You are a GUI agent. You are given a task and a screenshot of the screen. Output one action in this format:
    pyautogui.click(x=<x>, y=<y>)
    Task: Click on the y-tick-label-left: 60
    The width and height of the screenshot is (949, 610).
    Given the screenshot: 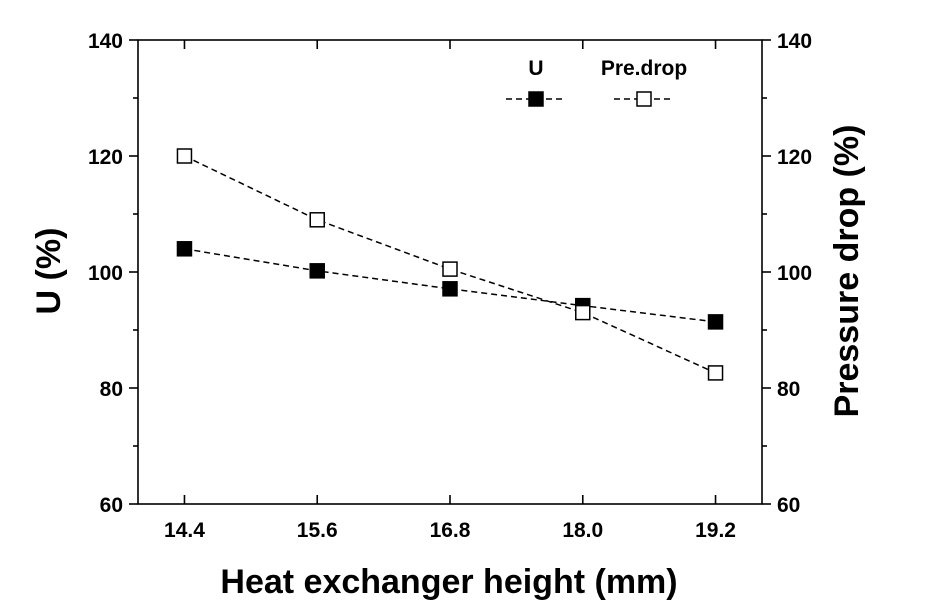 What is the action you would take?
    pyautogui.click(x=111, y=505)
    